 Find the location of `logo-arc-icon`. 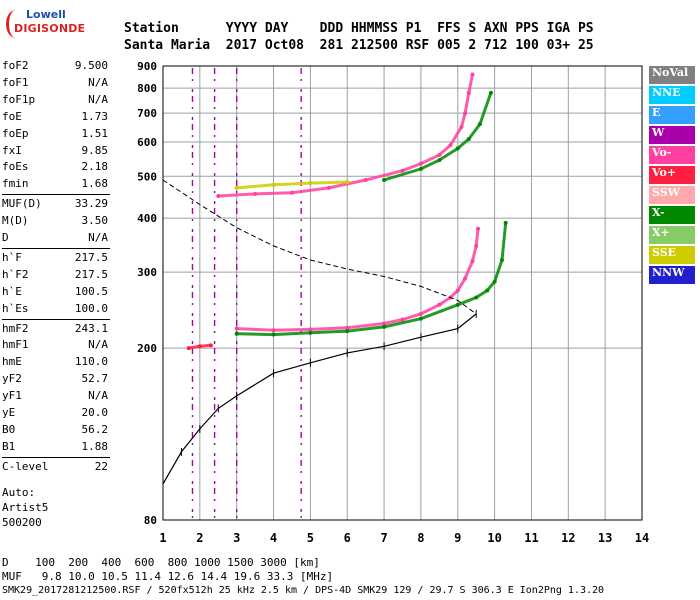

logo-arc-icon is located at coordinates (15, 24).